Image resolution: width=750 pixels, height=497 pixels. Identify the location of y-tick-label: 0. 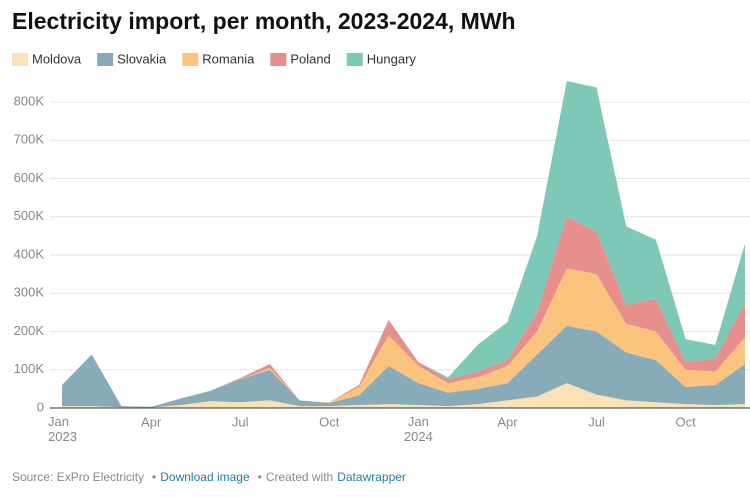
(40, 406).